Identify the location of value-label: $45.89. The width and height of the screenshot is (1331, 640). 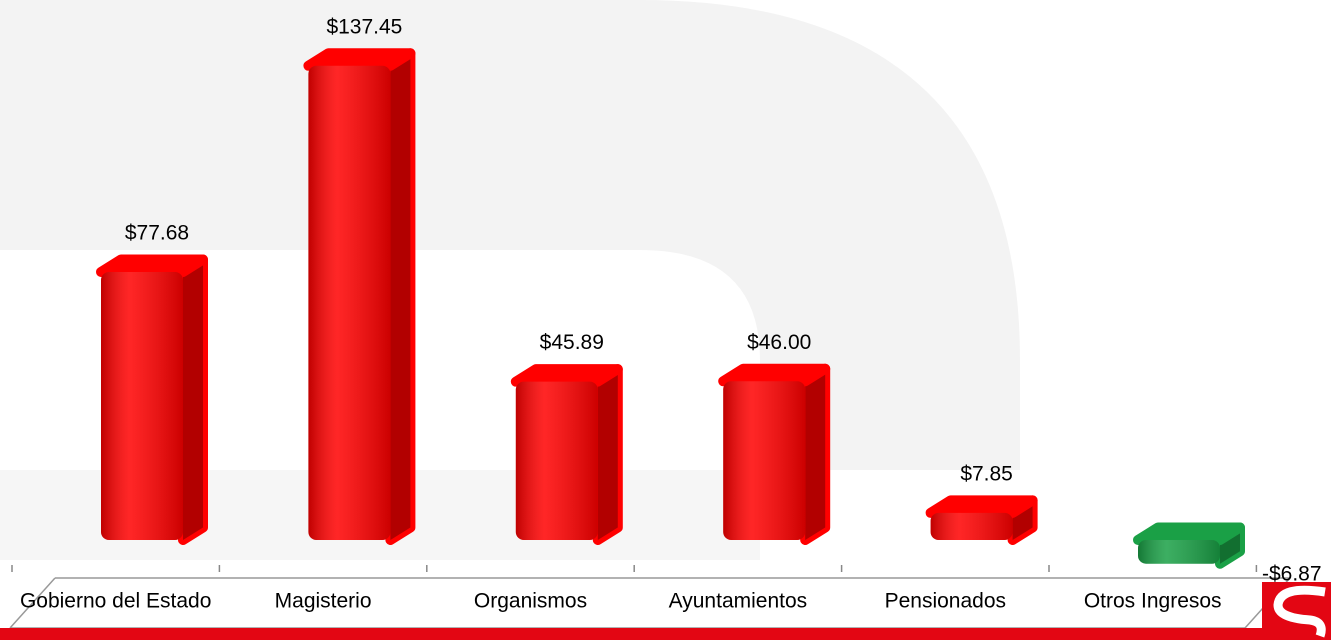
(572, 342).